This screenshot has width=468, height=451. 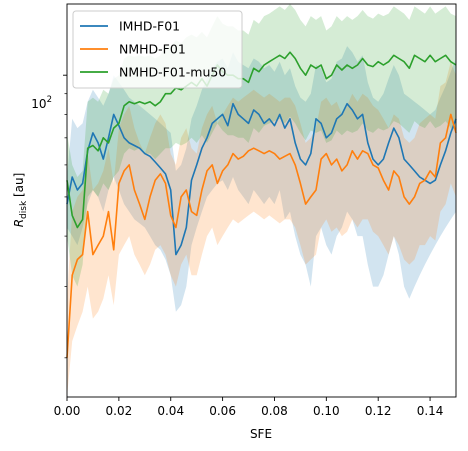 I want to click on x-tick-label: 0.12, so click(x=378, y=411).